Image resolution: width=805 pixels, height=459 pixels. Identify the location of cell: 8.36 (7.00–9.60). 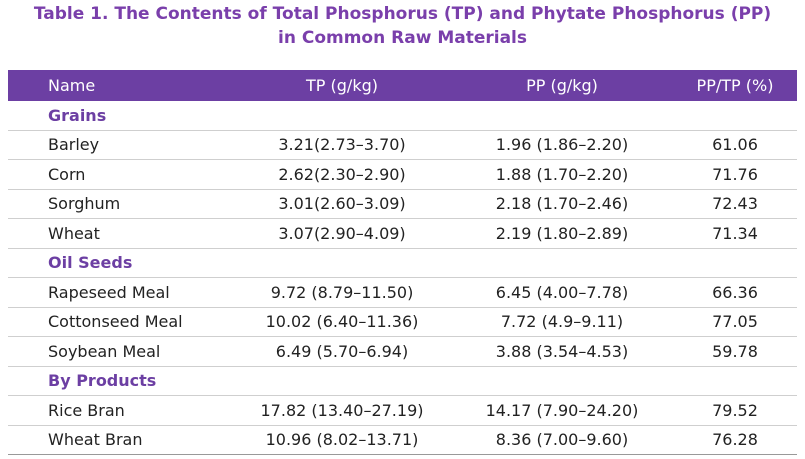
(562, 440).